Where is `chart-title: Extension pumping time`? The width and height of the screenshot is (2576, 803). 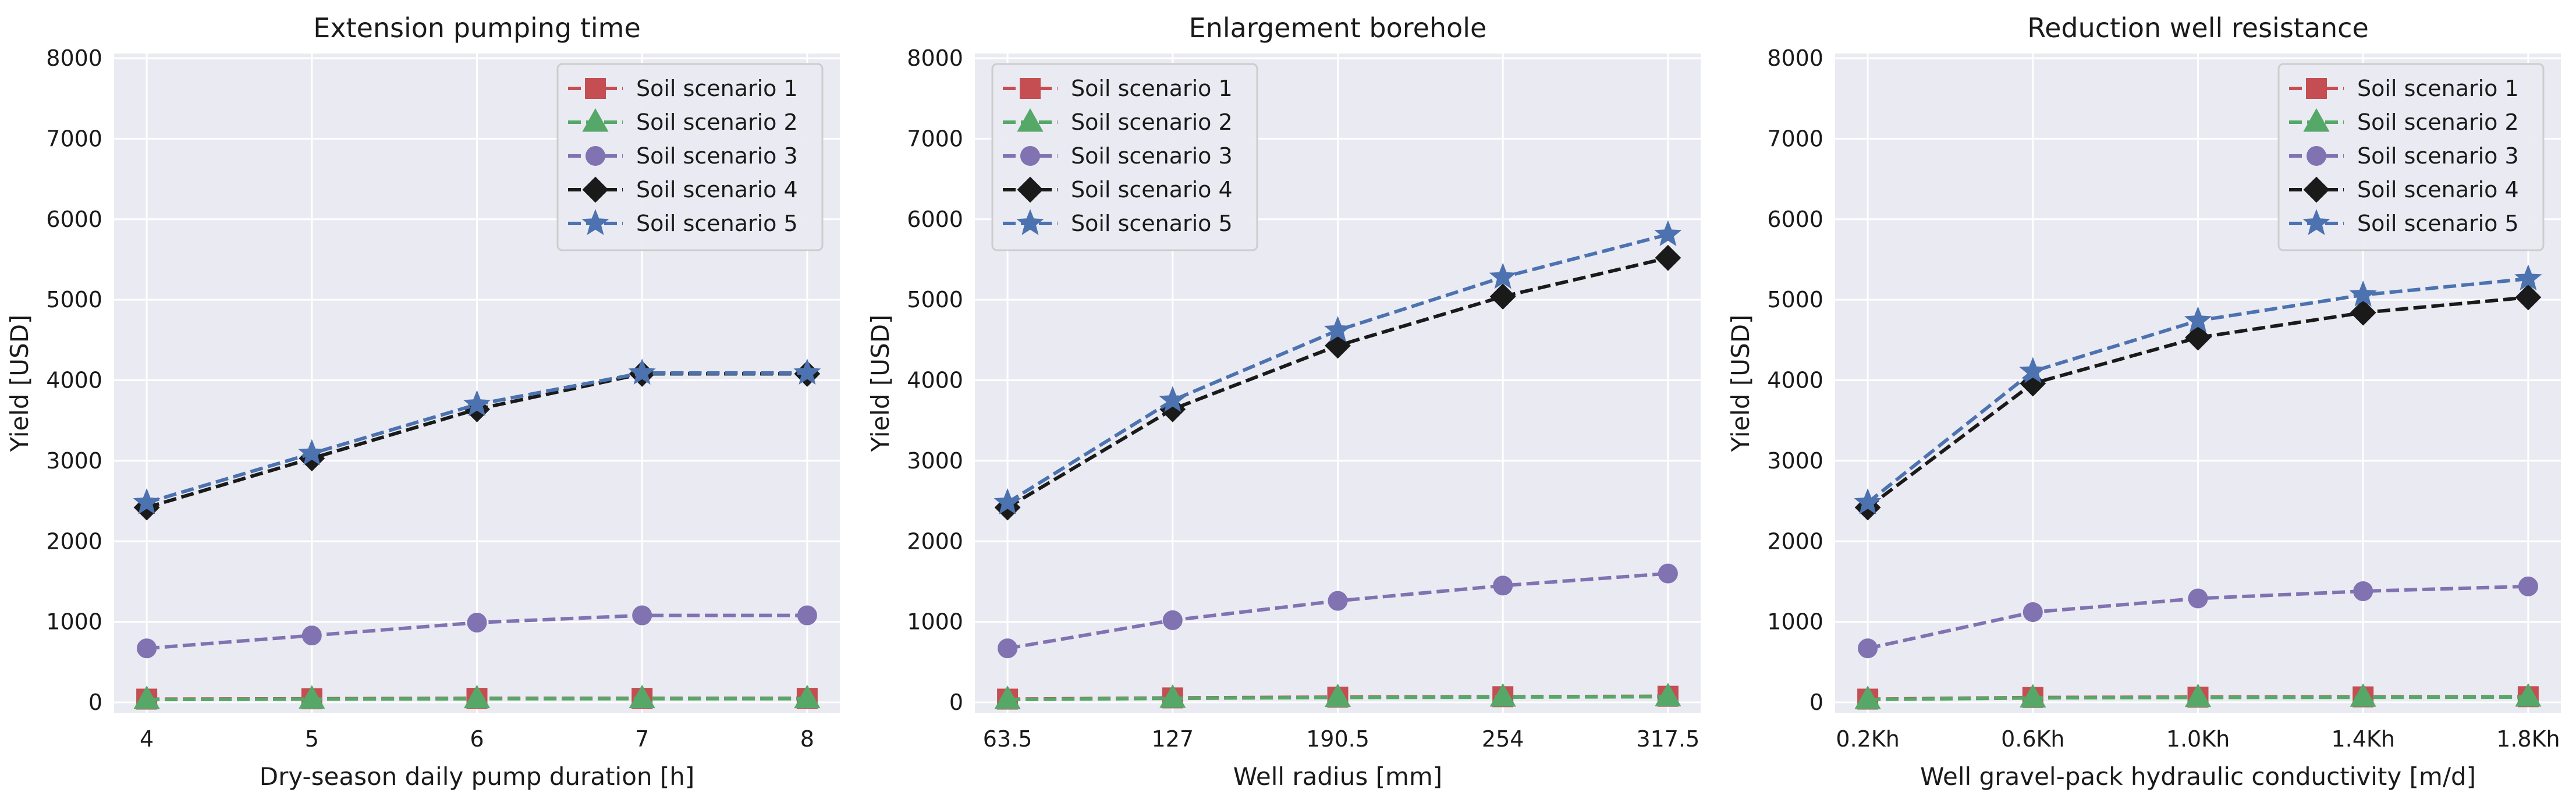
chart-title: Extension pumping time is located at coordinates (477, 28).